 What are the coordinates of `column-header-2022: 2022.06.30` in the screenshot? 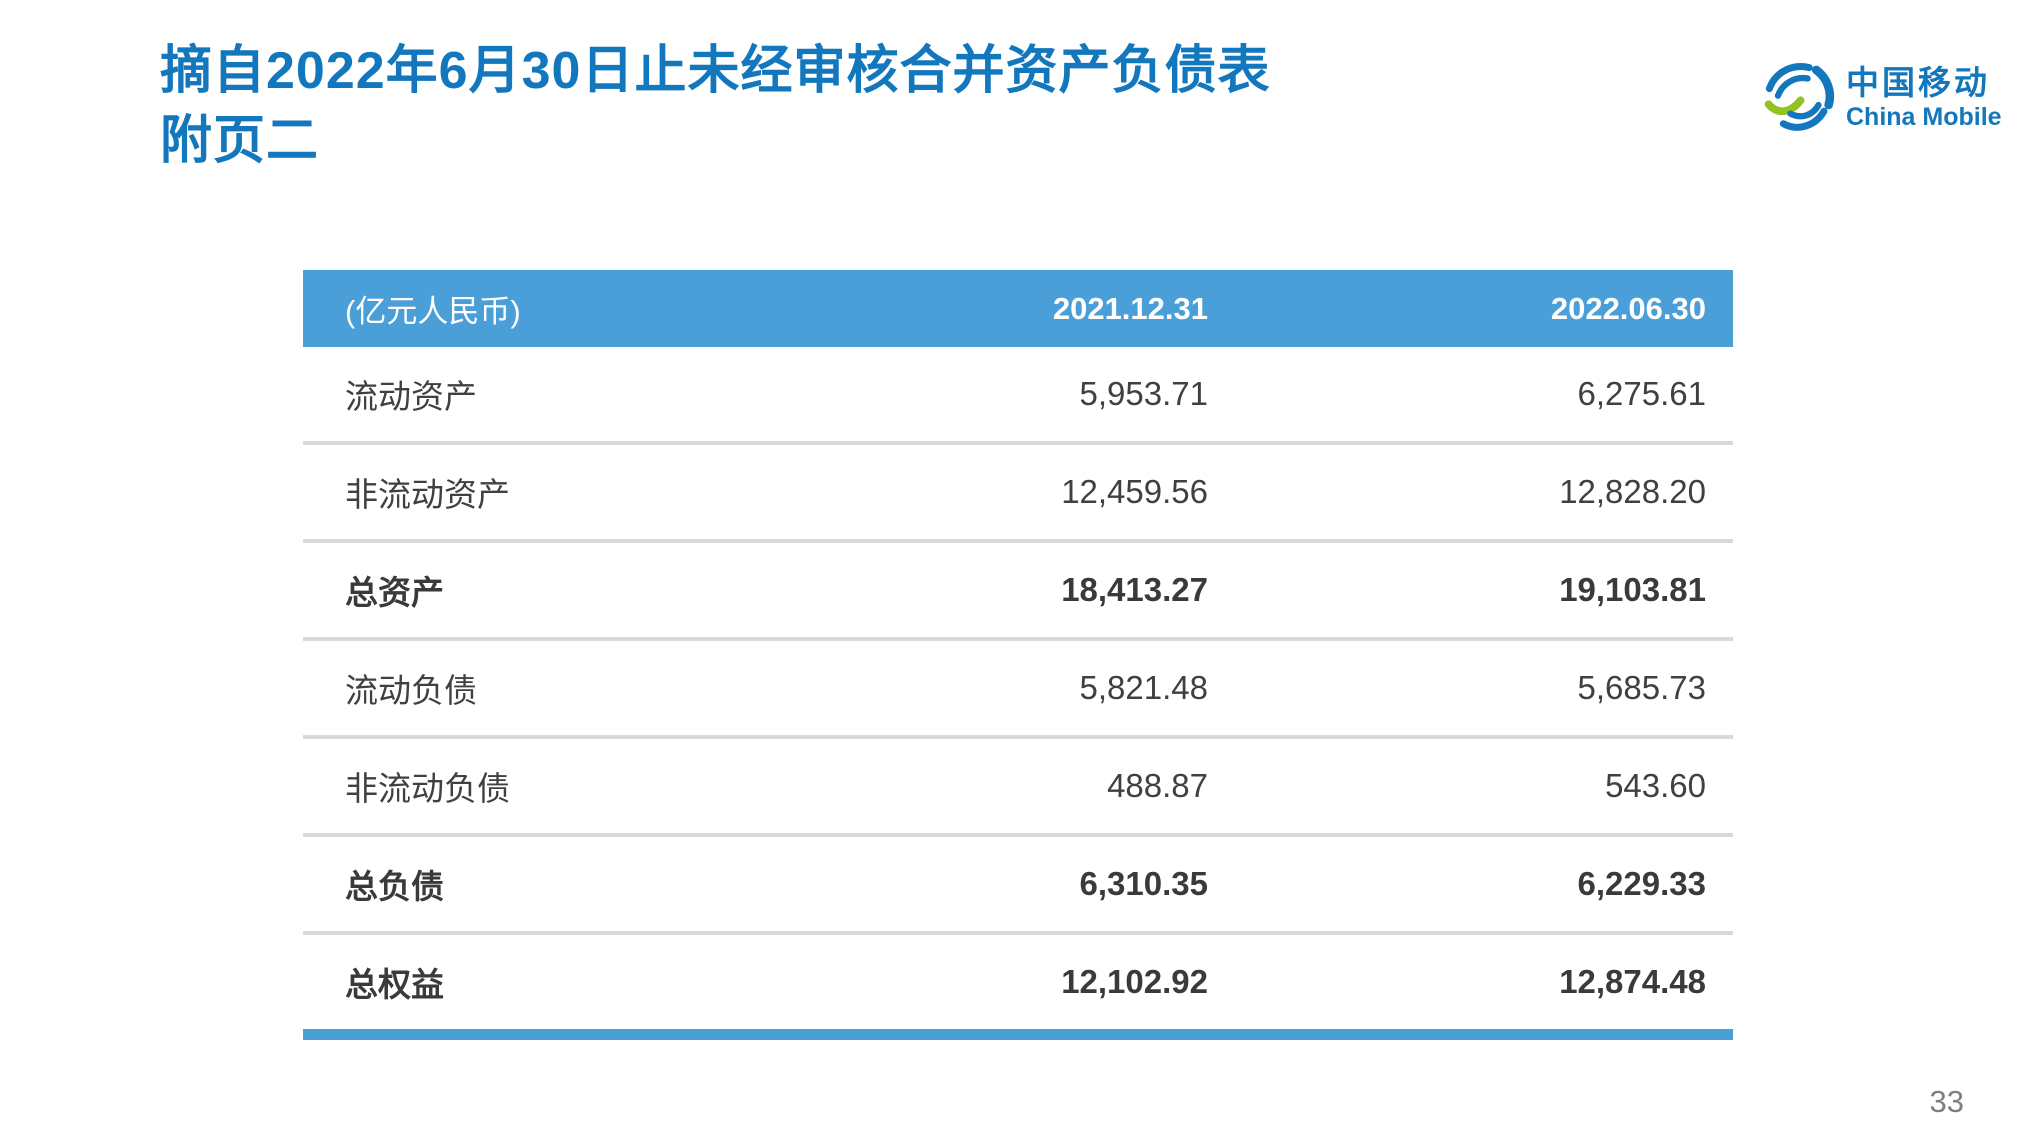 It's located at (1484, 308).